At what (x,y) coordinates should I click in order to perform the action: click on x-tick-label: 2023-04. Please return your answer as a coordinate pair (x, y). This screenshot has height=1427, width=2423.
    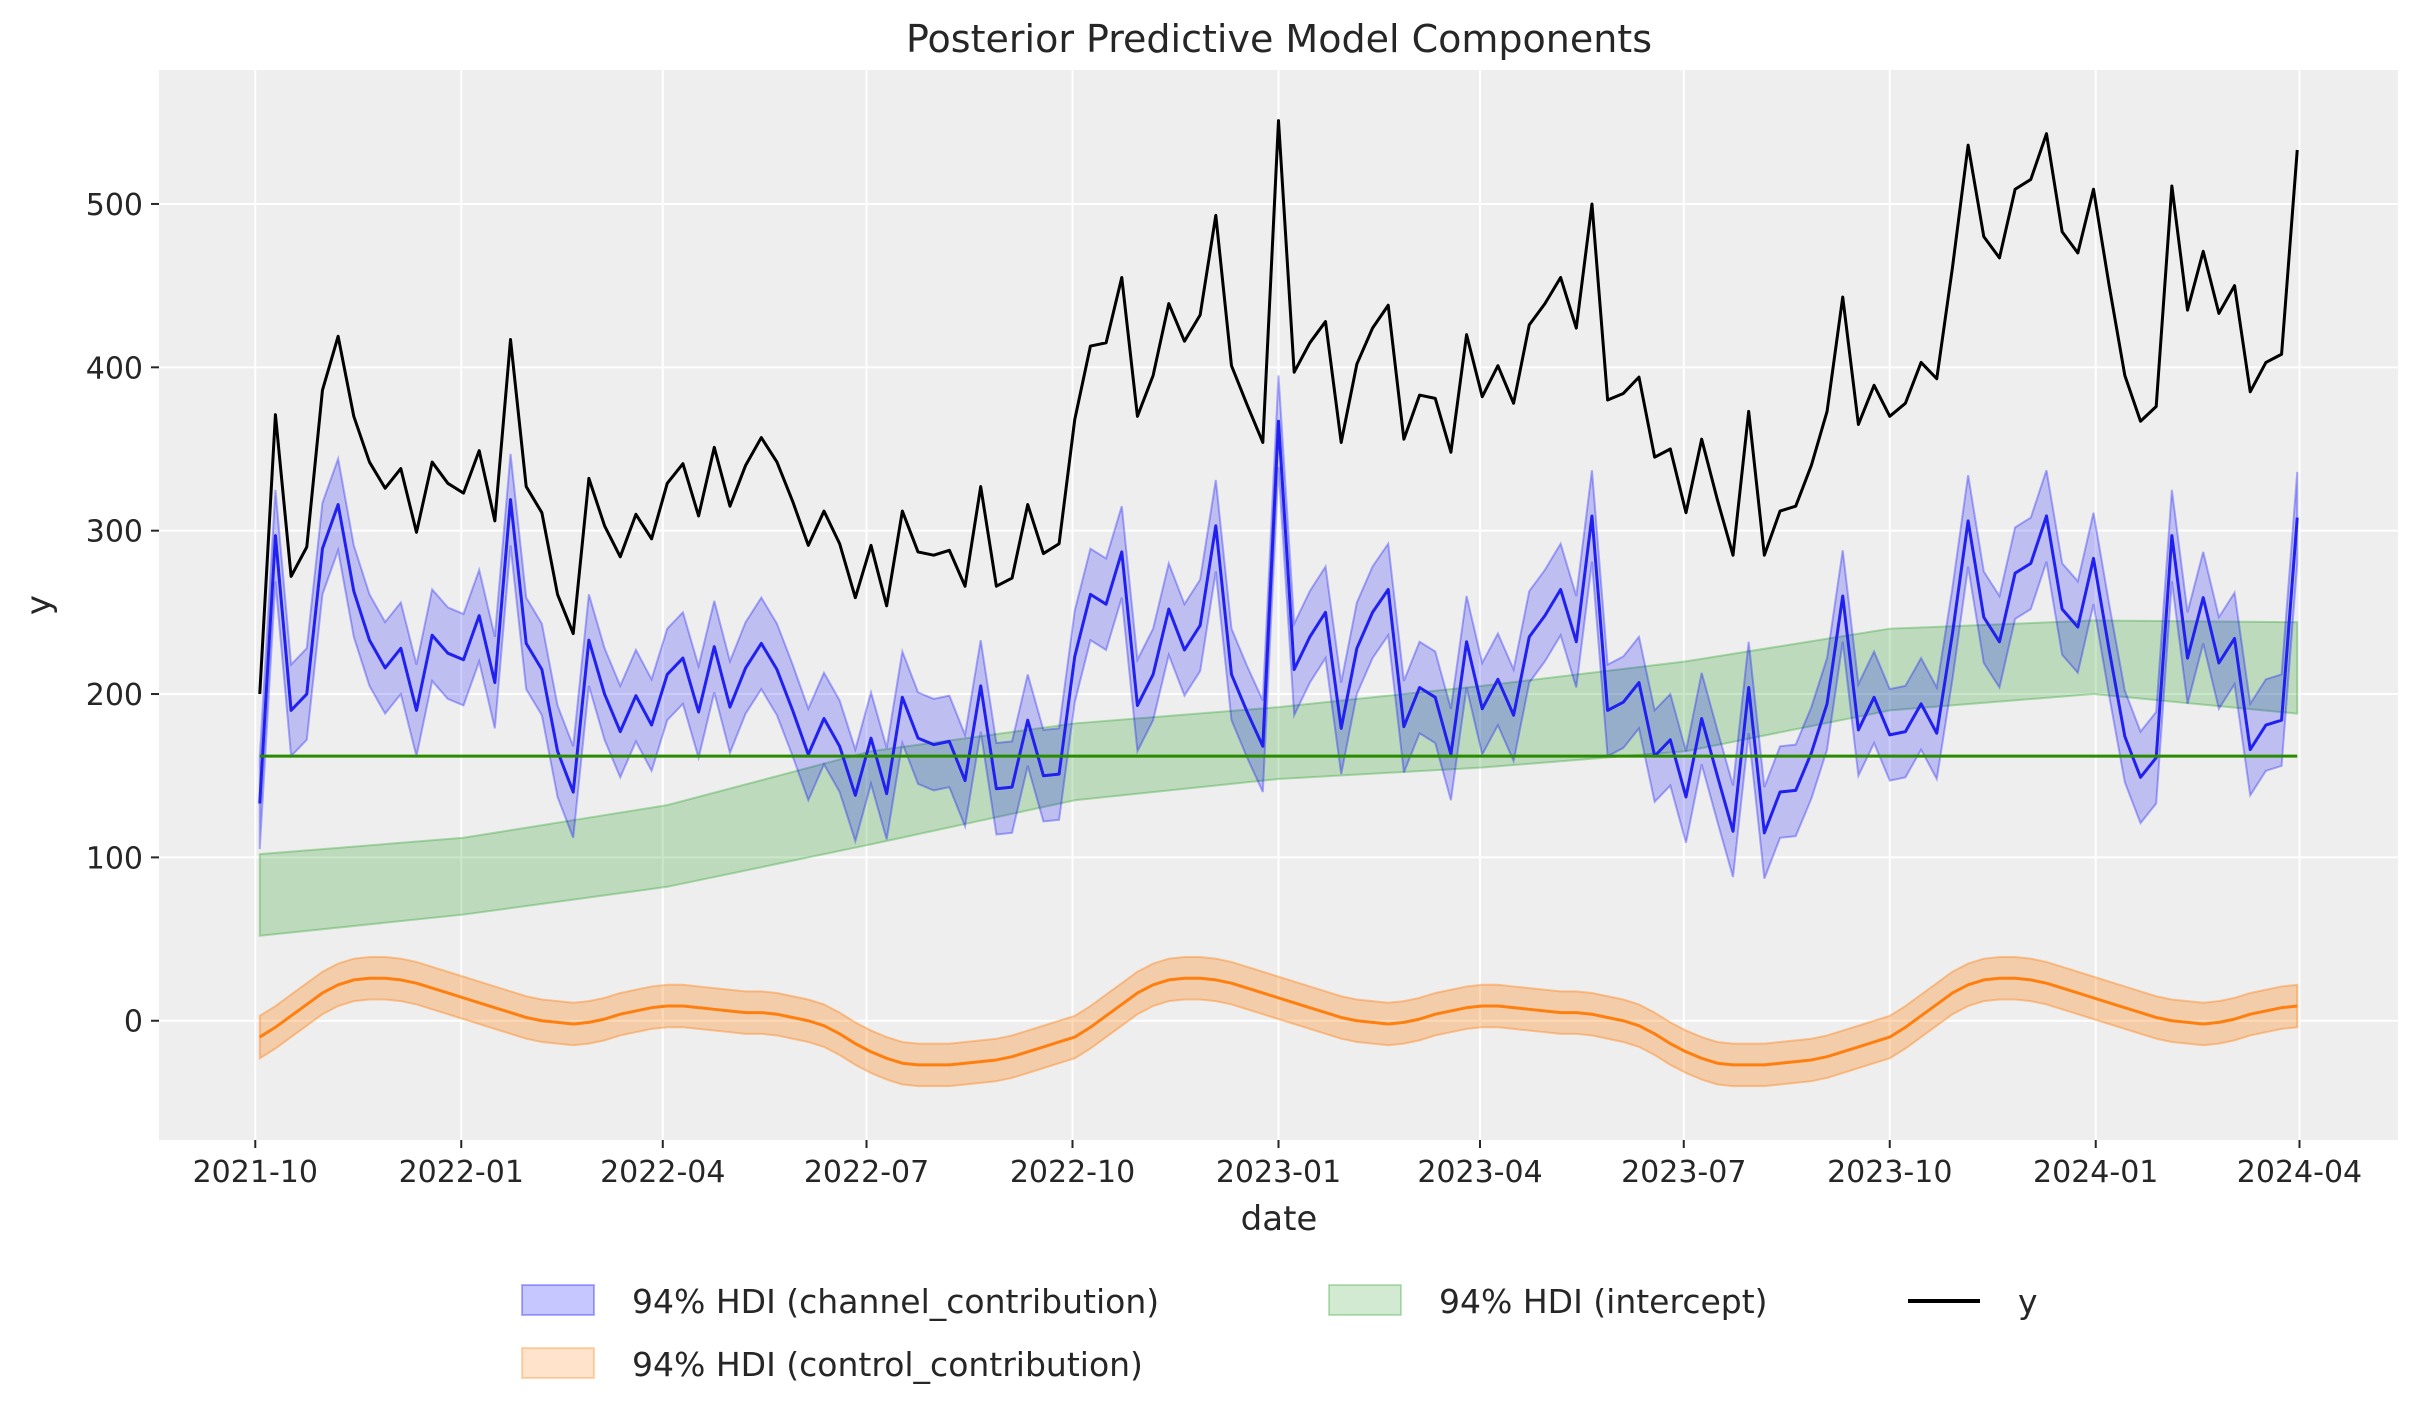
    Looking at the image, I should click on (1479, 1172).